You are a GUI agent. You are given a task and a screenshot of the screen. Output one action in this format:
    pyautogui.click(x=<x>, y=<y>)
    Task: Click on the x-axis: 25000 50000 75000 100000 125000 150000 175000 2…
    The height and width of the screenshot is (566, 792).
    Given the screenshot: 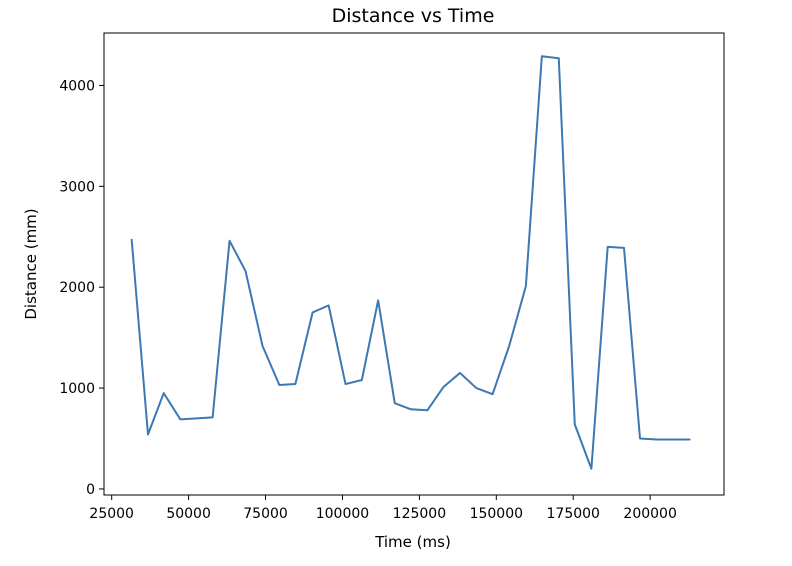 What is the action you would take?
    pyautogui.click(x=383, y=508)
    